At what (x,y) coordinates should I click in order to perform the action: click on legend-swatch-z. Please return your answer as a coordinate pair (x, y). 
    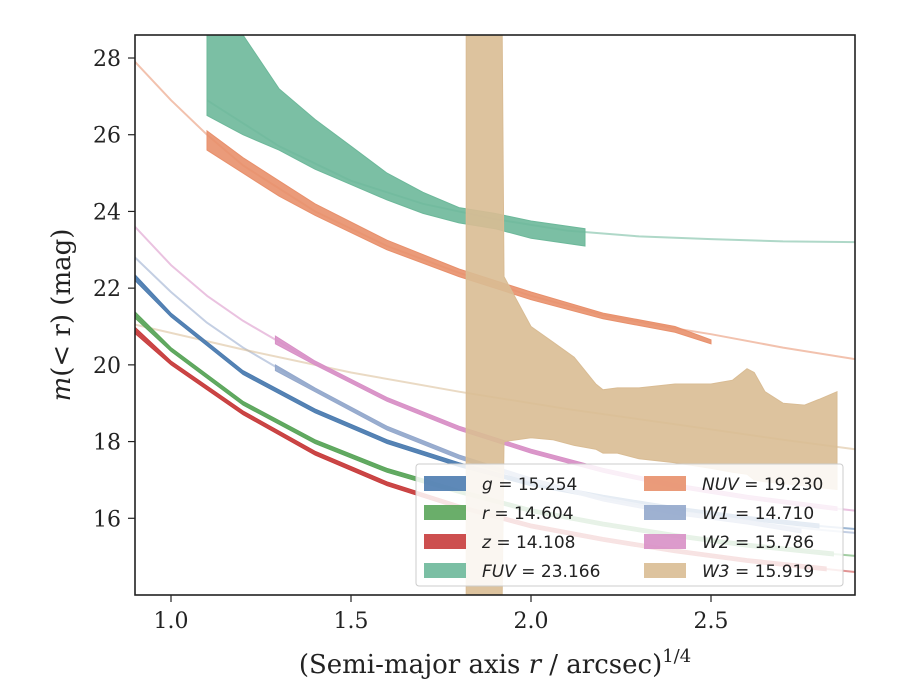
    Looking at the image, I should click on (445, 541).